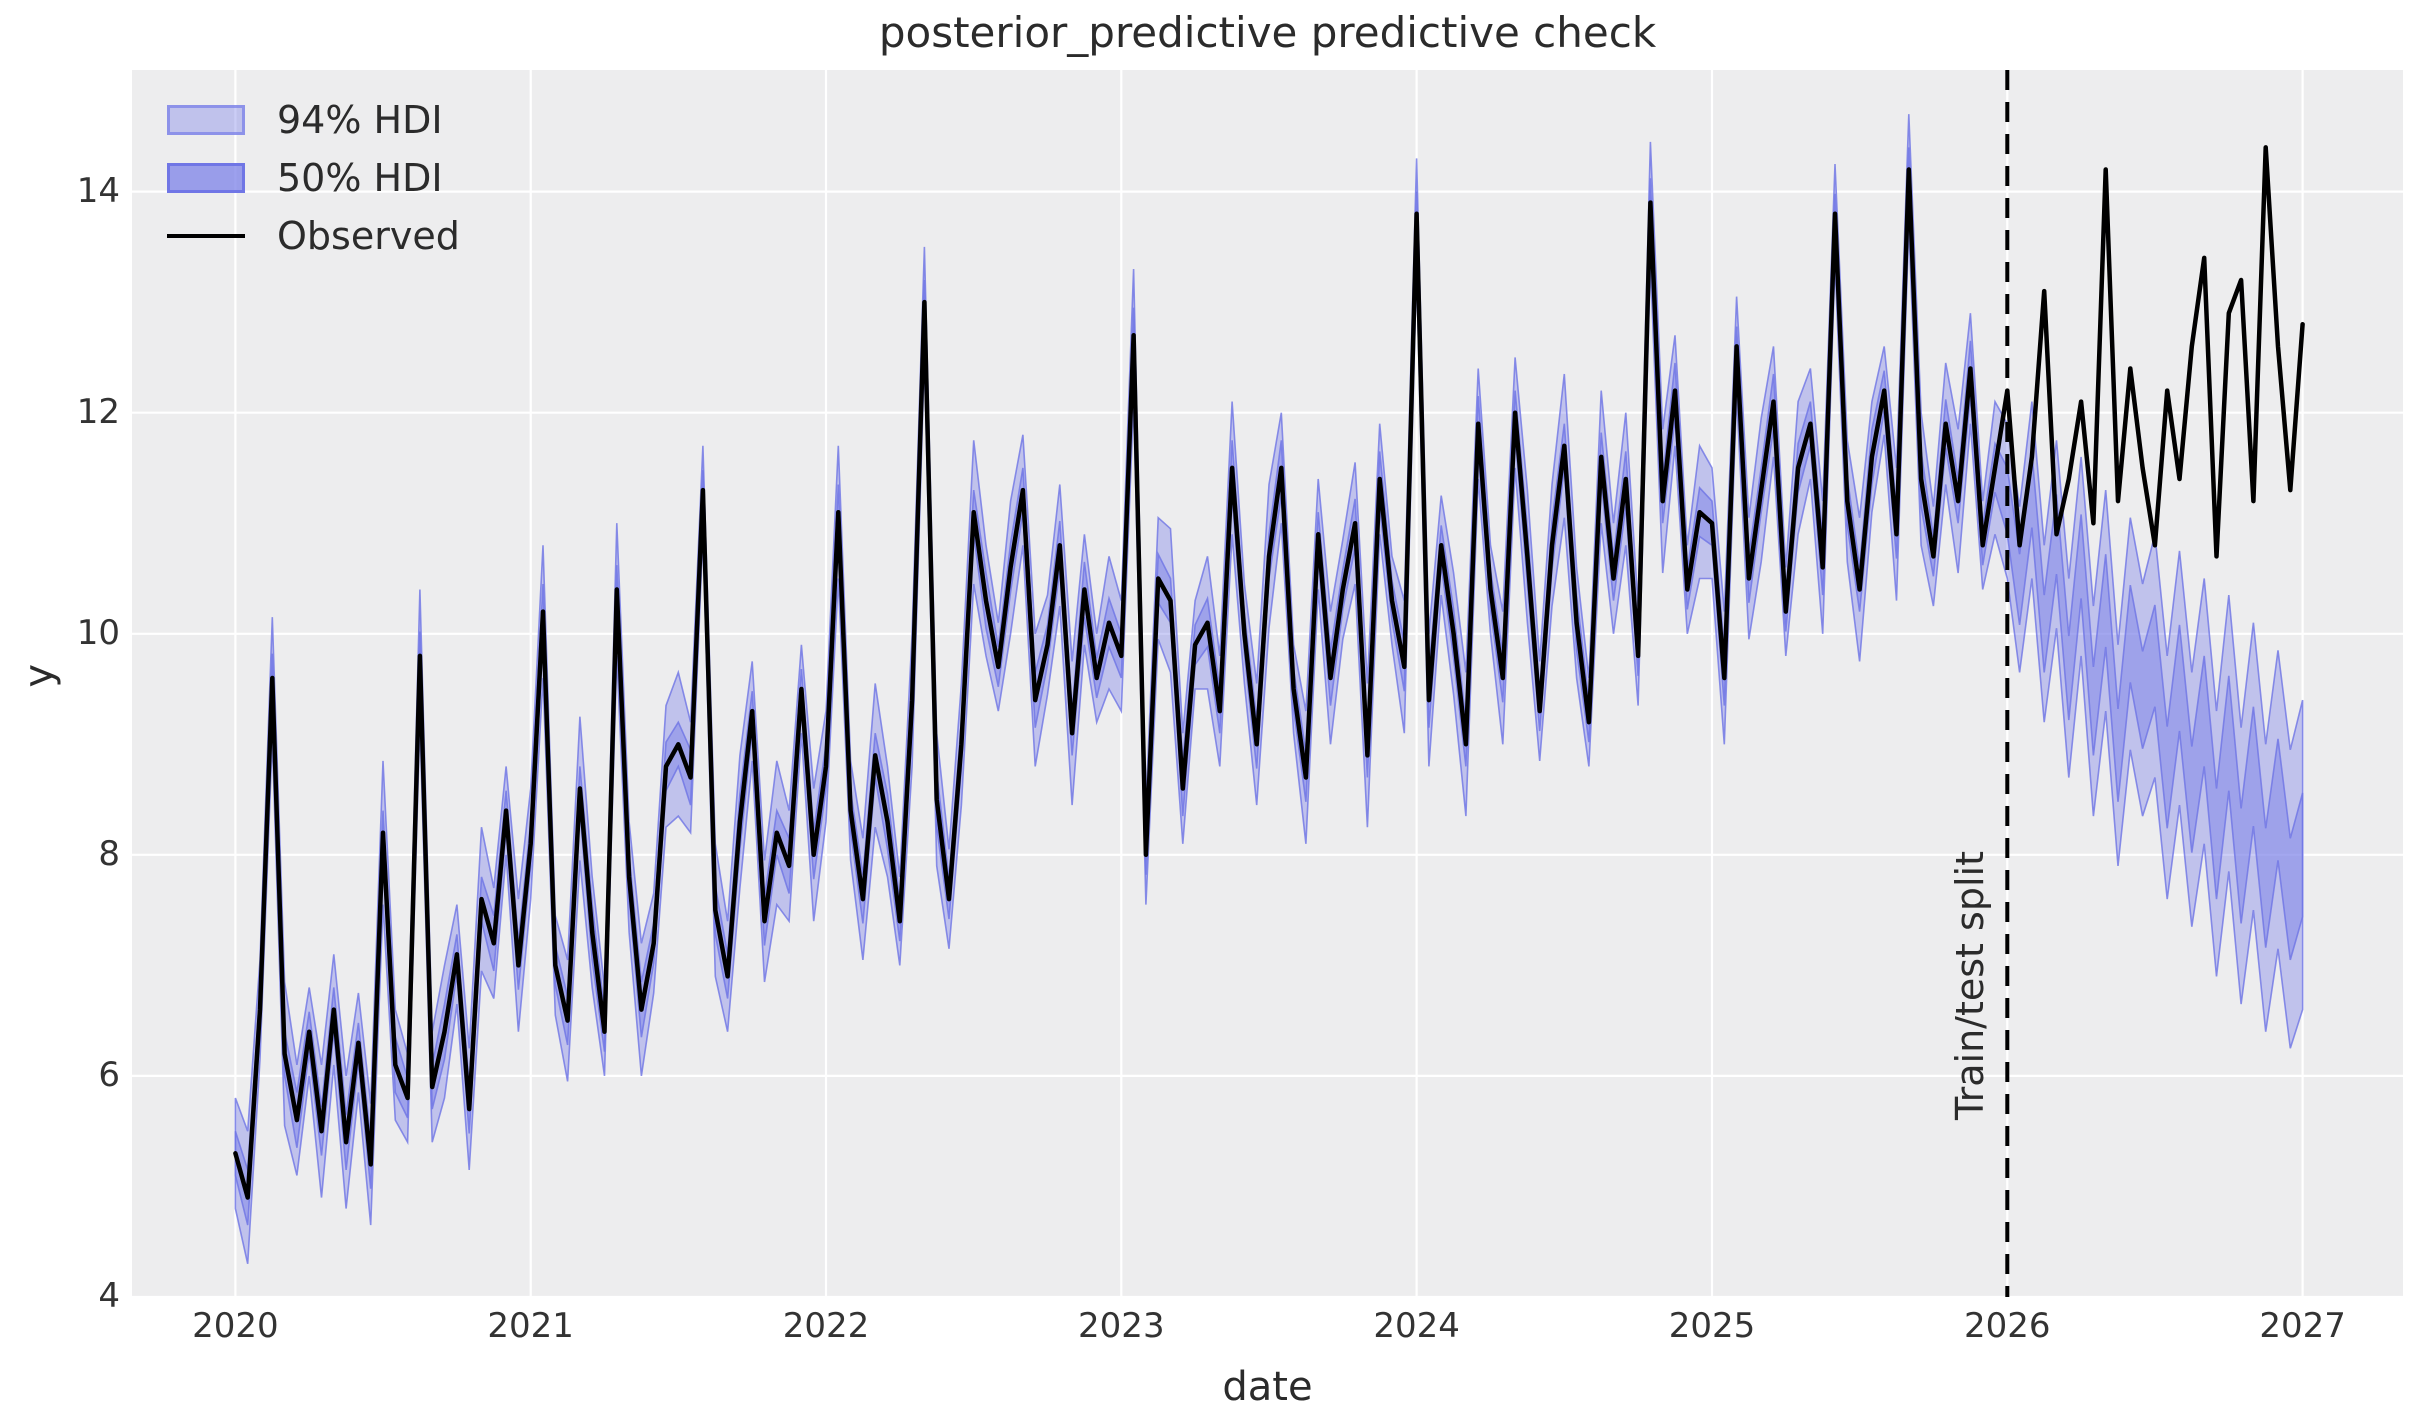 Image resolution: width=2423 pixels, height=1423 pixels. I want to click on legend-item-hdi50: 50% HDI, so click(313, 178).